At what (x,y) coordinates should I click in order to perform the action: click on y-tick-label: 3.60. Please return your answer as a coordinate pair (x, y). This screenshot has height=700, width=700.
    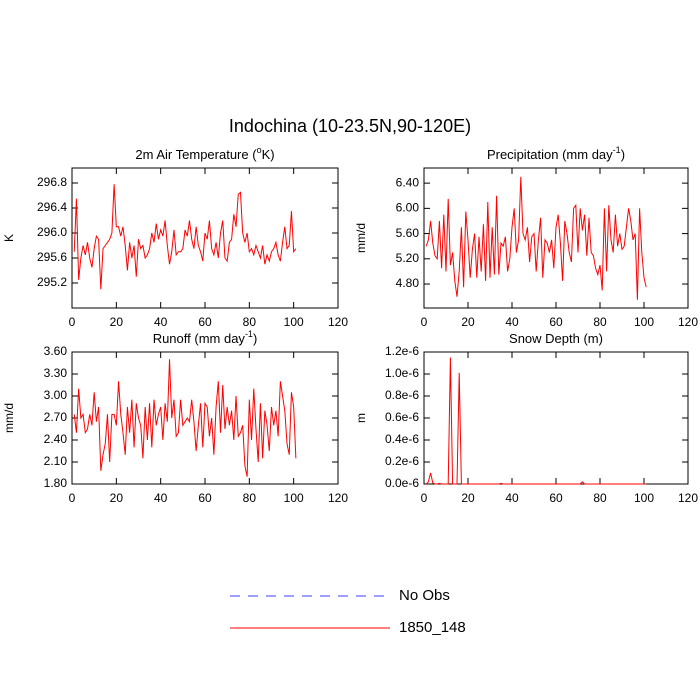
    Looking at the image, I should click on (56, 351).